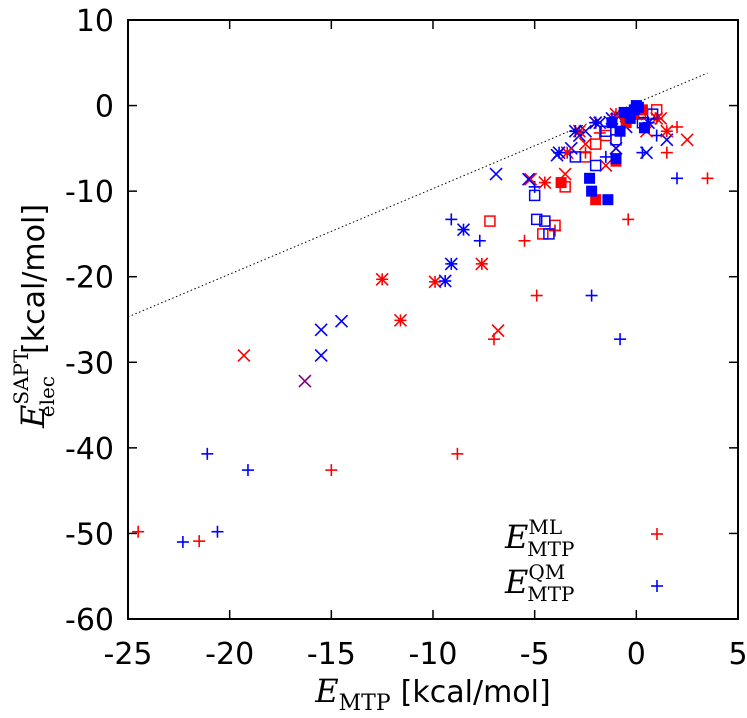 This screenshot has height=718, width=747. I want to click on x-tick-label: -25, so click(128, 654).